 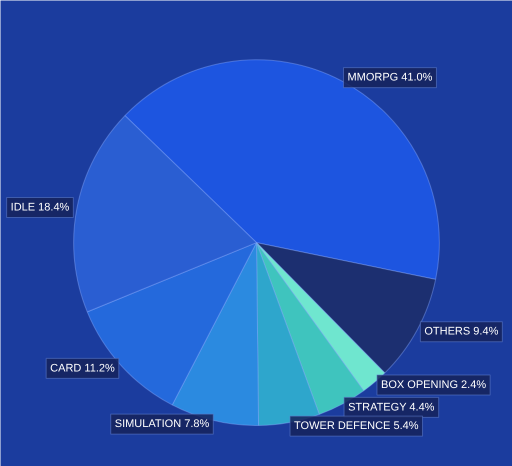 What do you see at coordinates (391, 407) in the screenshot?
I see `slice-label: STRATEGY 4.4%` at bounding box center [391, 407].